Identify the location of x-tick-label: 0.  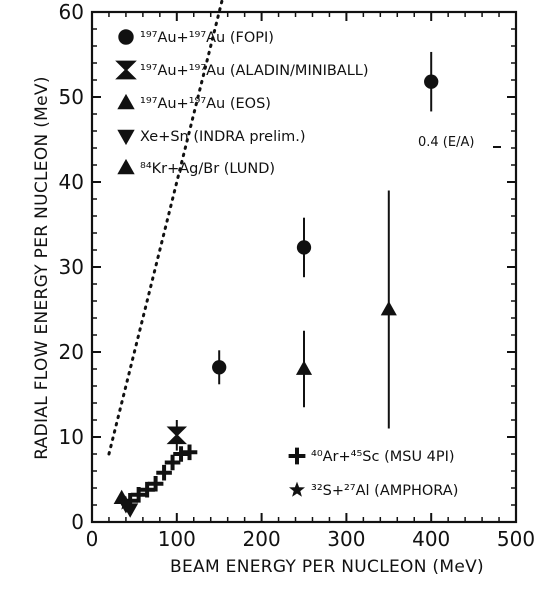
(92, 539).